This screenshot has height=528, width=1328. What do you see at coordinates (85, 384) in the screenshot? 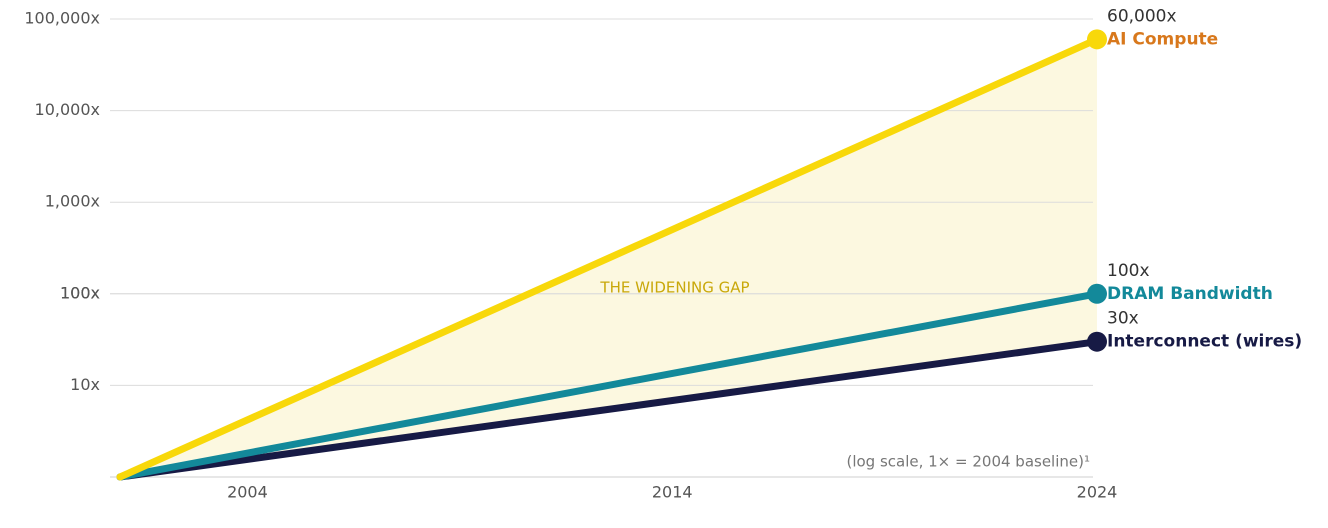
I see `y-tick-label: 10x` at bounding box center [85, 384].